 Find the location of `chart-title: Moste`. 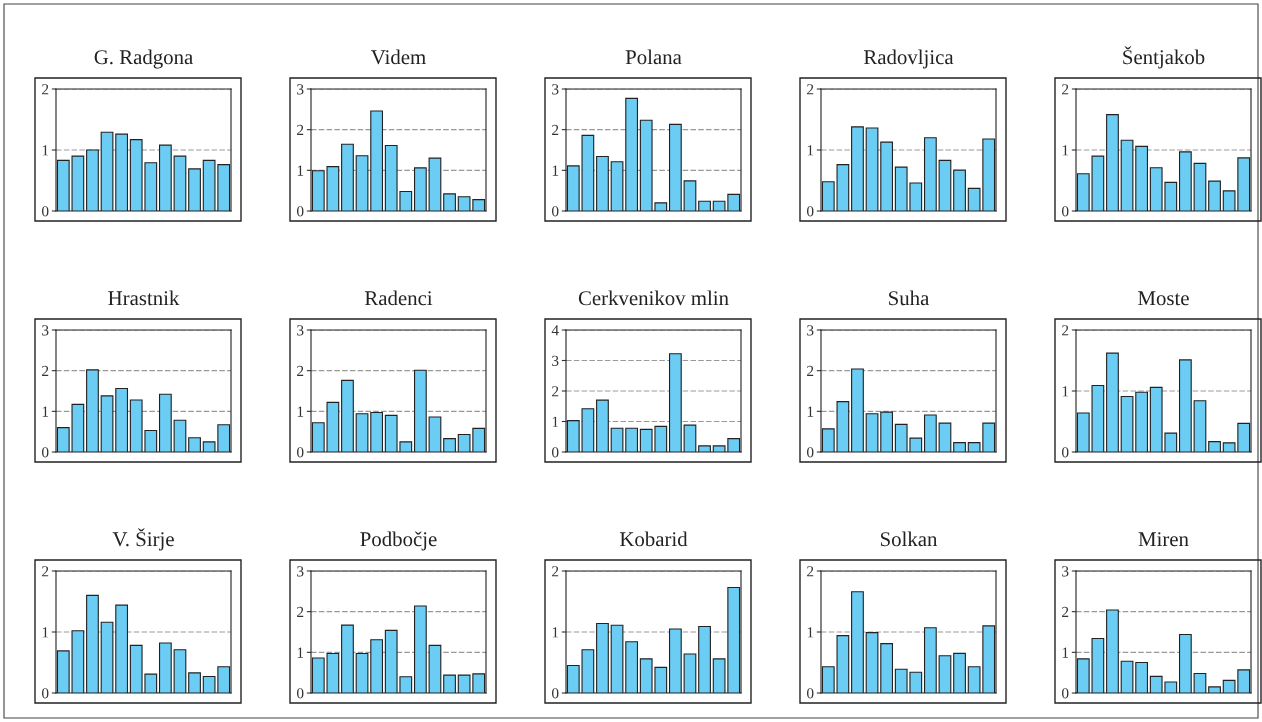

chart-title: Moste is located at coordinates (1163, 298).